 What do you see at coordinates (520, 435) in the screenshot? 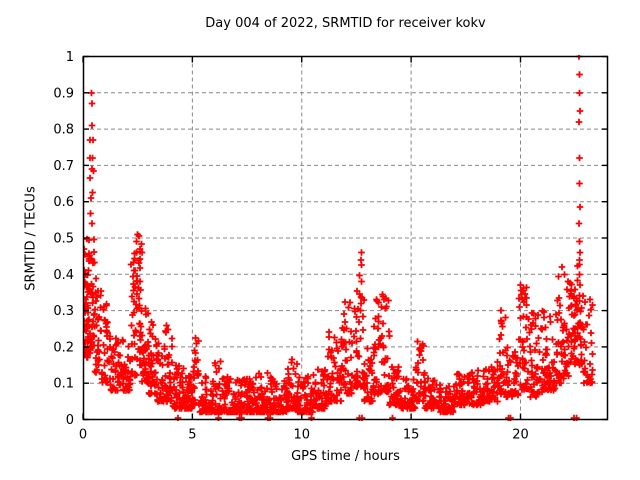
I see `x-tick-label: 20` at bounding box center [520, 435].